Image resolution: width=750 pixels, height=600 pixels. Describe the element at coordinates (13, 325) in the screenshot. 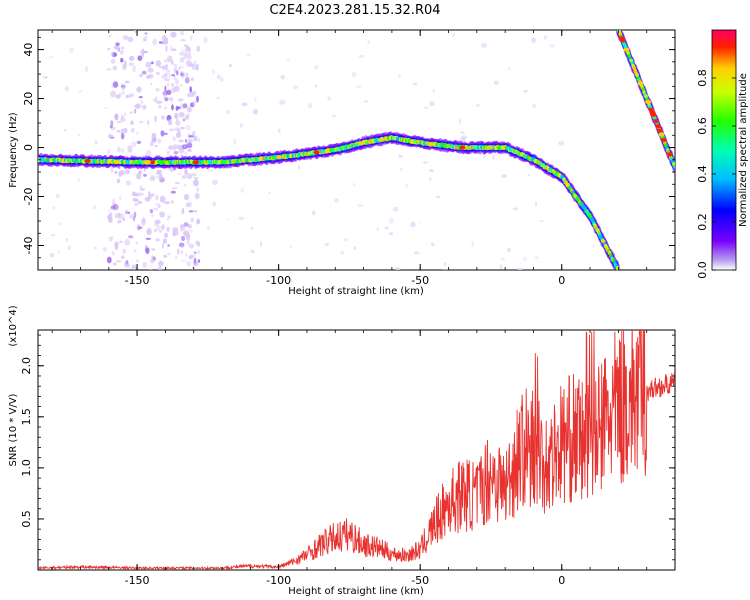

I see `snr-y-multiplier: (x10^4)` at that location.